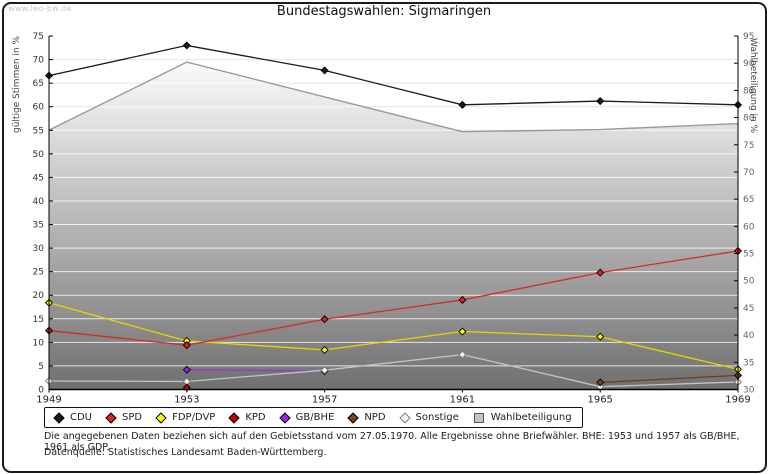 The height and width of the screenshot is (474, 768). Describe the element at coordinates (393, 75) in the screenshot. I see `series-line-cdu` at that location.